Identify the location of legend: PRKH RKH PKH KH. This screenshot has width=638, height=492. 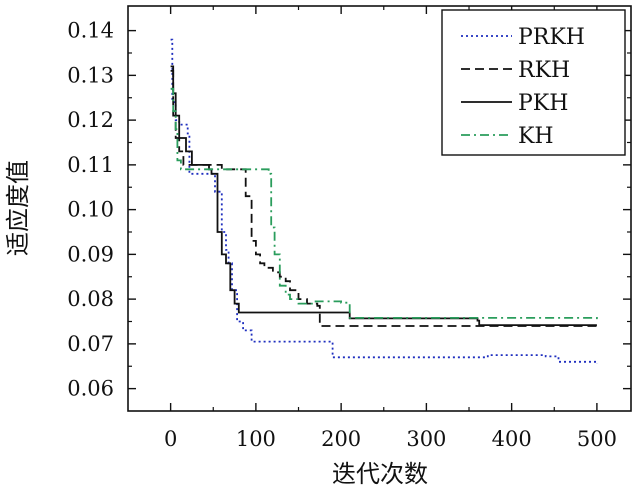
(533, 82).